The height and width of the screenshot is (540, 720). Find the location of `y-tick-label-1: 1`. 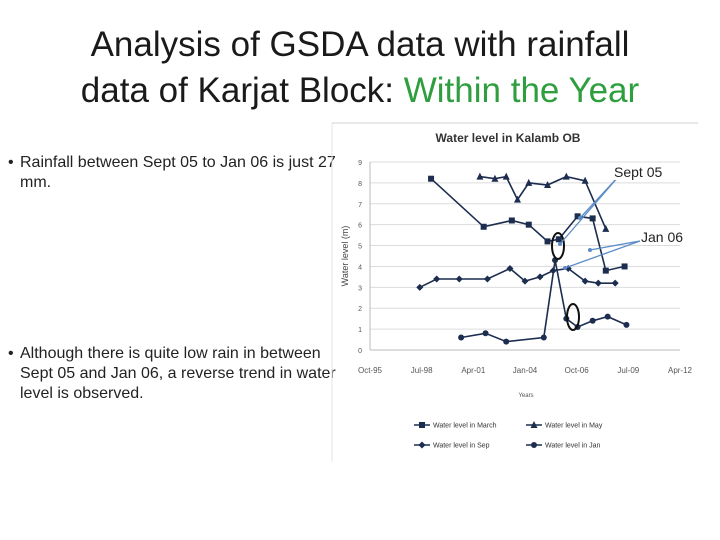

y-tick-label-1: 1 is located at coordinates (360, 330).